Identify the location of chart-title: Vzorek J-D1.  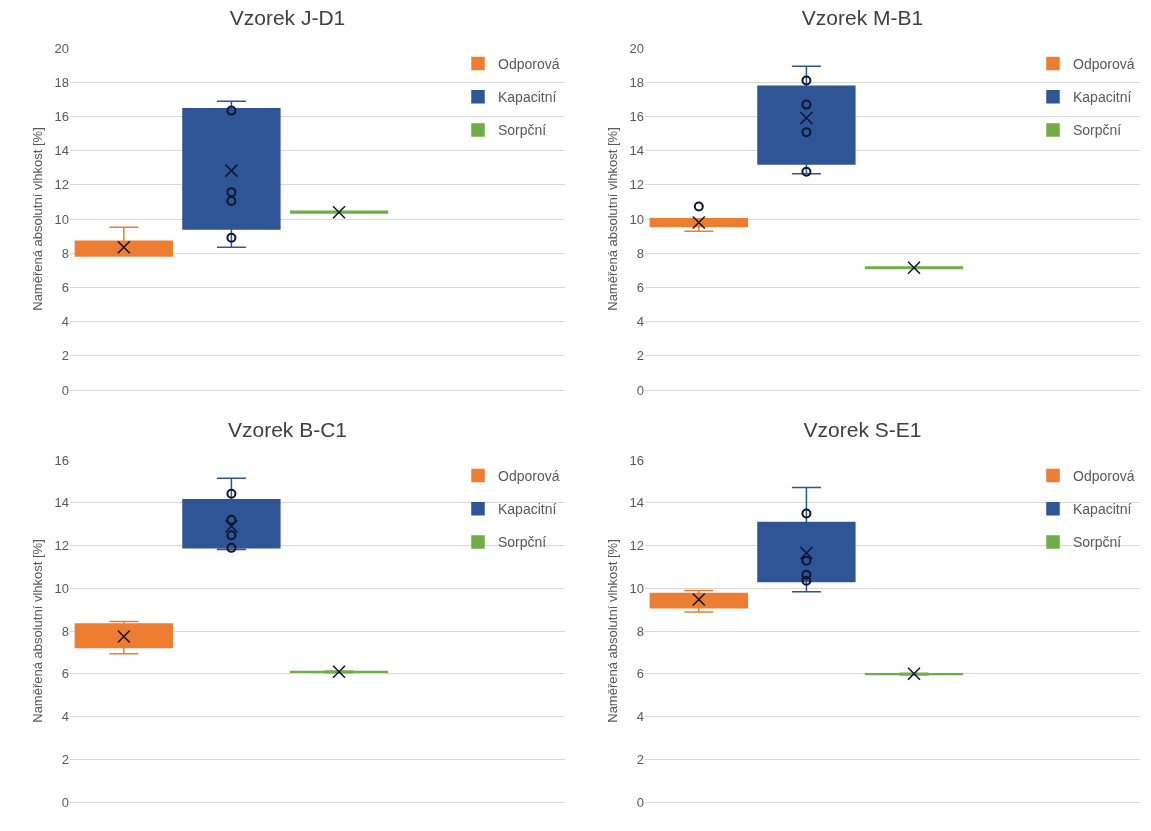
(287, 17).